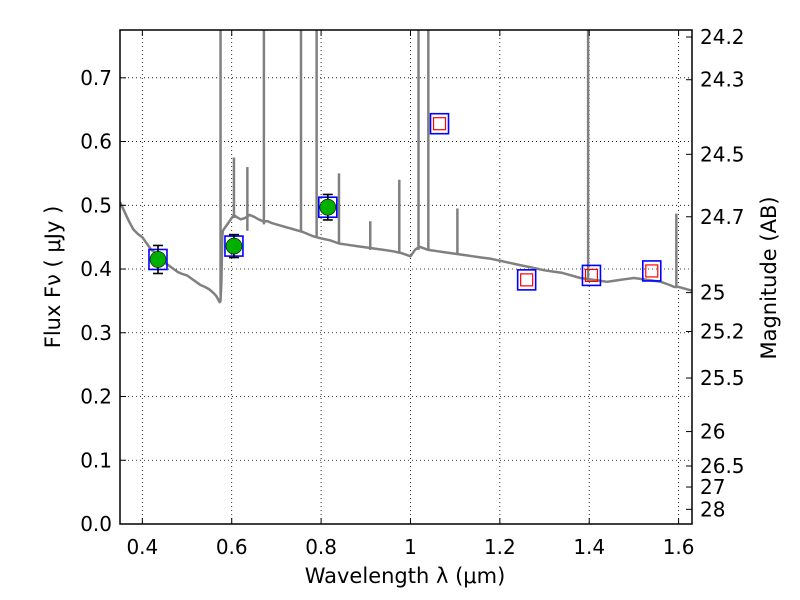 The height and width of the screenshot is (600, 800). I want to click on y-tick-label: 0.7, so click(96, 78).